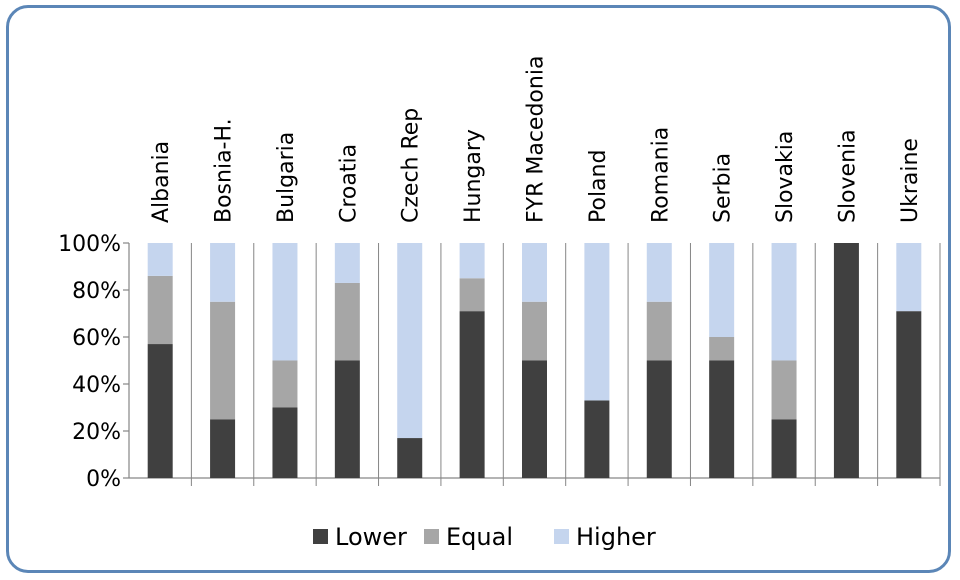 The width and height of the screenshot is (960, 580). What do you see at coordinates (473, 176) in the screenshot?
I see `category-label: Hungary` at bounding box center [473, 176].